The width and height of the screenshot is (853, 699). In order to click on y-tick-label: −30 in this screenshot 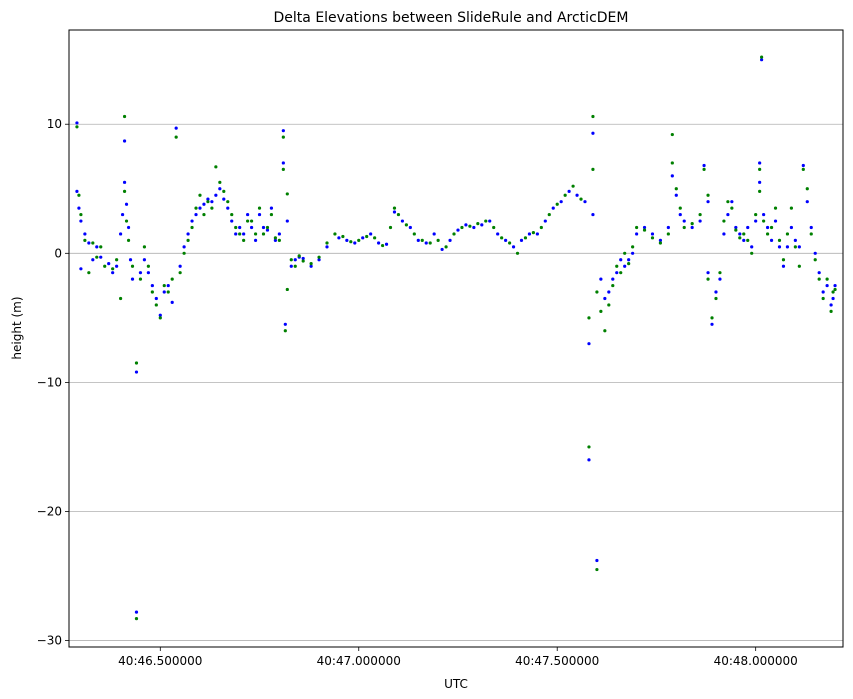, I will do `click(49, 641)`.